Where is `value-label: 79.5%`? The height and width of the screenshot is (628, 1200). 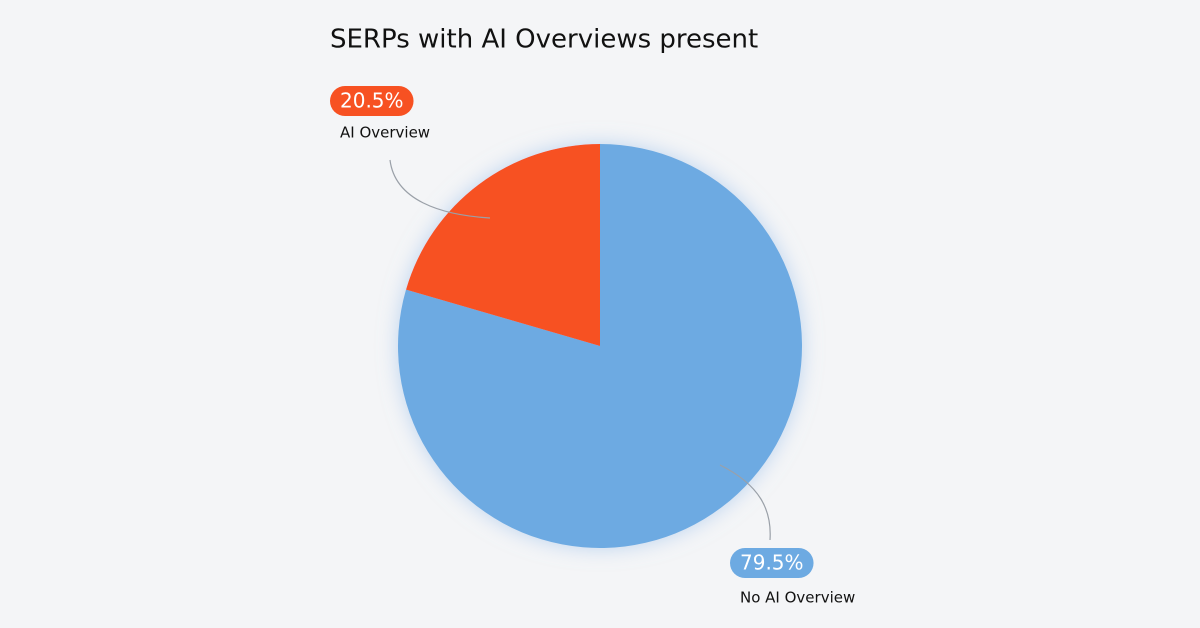
value-label: 79.5% is located at coordinates (772, 563).